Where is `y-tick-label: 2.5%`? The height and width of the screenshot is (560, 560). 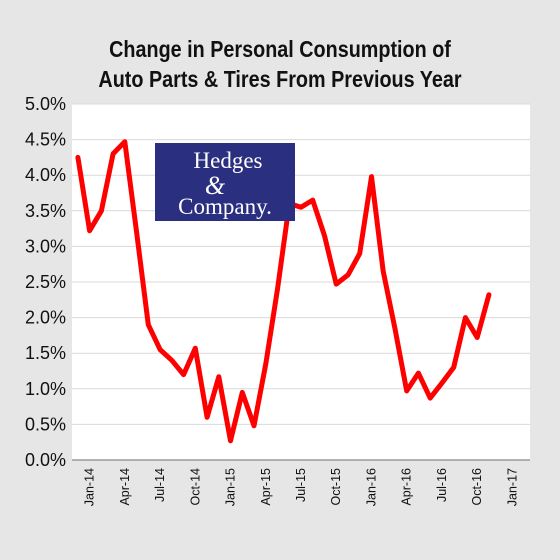
y-tick-label: 2.5% is located at coordinates (45, 282).